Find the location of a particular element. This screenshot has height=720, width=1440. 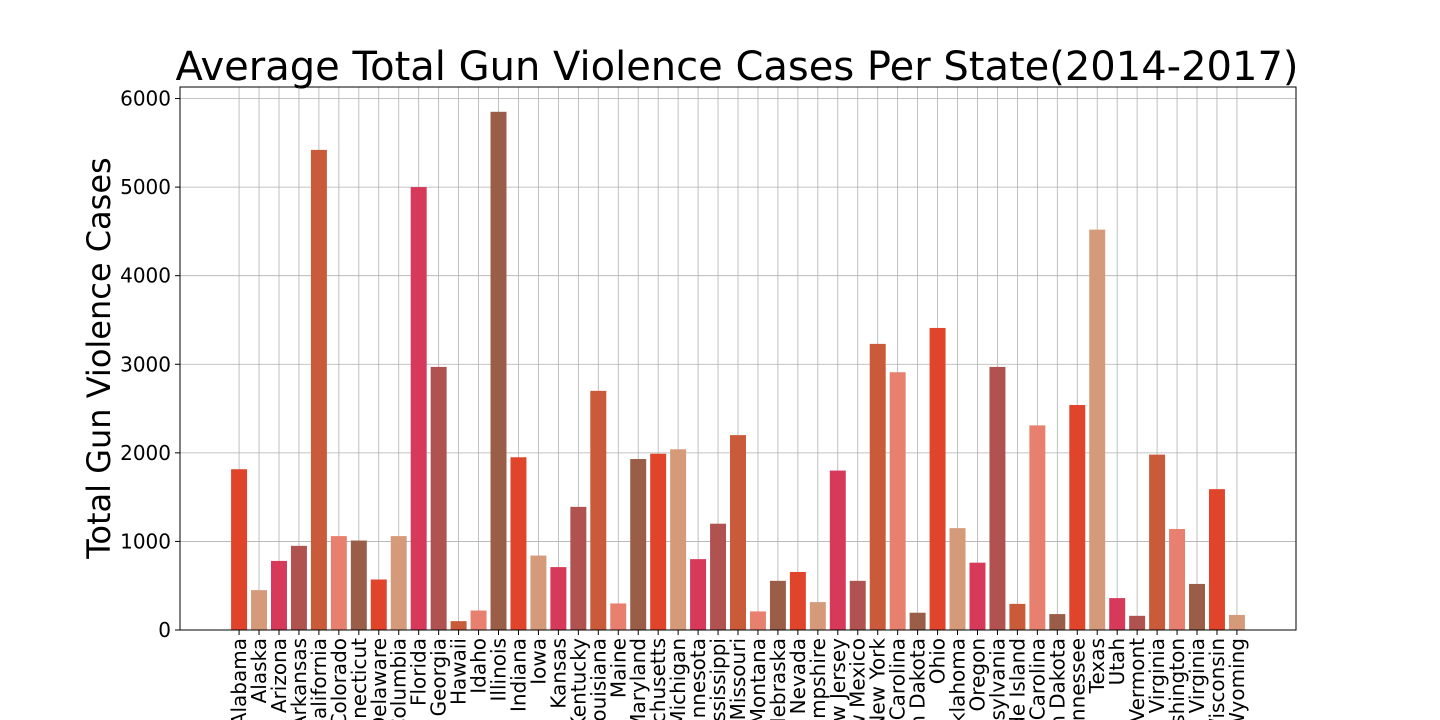

x-tick-label: California is located at coordinates (319, 679).